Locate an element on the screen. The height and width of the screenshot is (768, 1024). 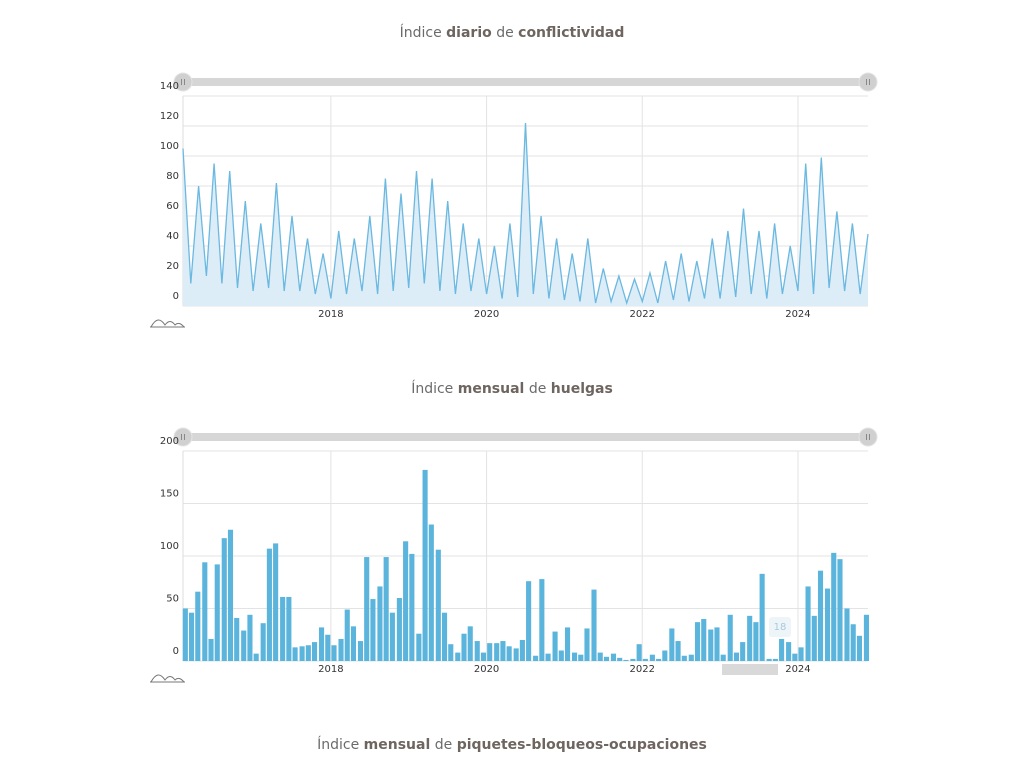
y-tick-label: 120 is located at coordinates (169, 116).